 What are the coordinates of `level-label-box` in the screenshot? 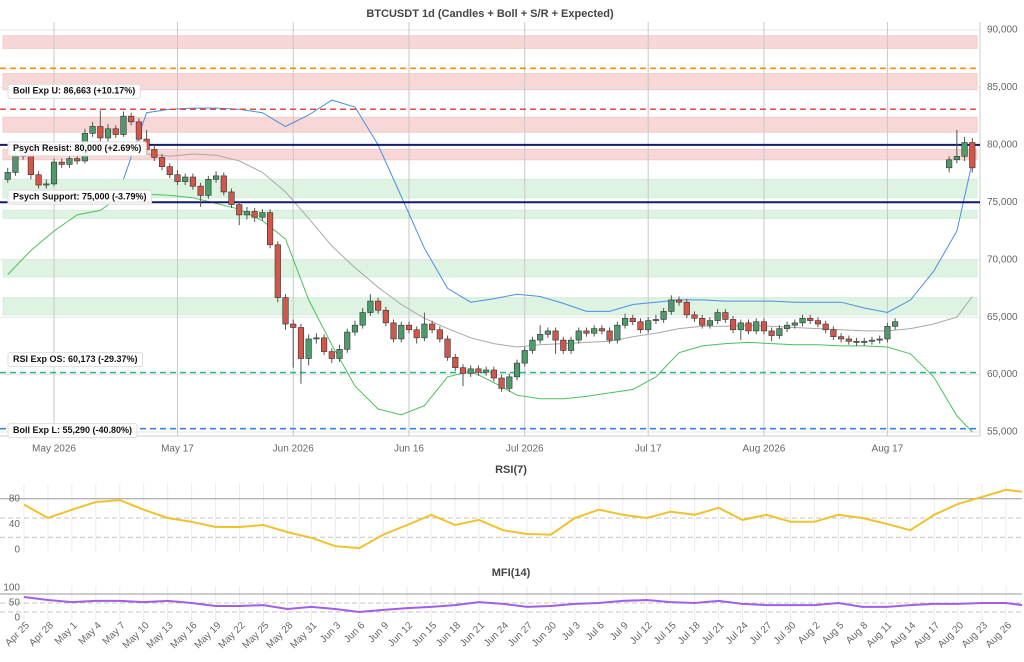 It's located at (80, 197).